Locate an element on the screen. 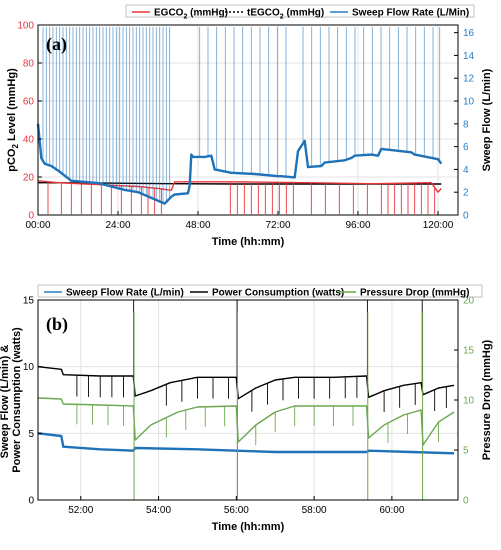 This screenshot has width=501, height=550. y-tick-label-left: 60 is located at coordinates (29, 102).